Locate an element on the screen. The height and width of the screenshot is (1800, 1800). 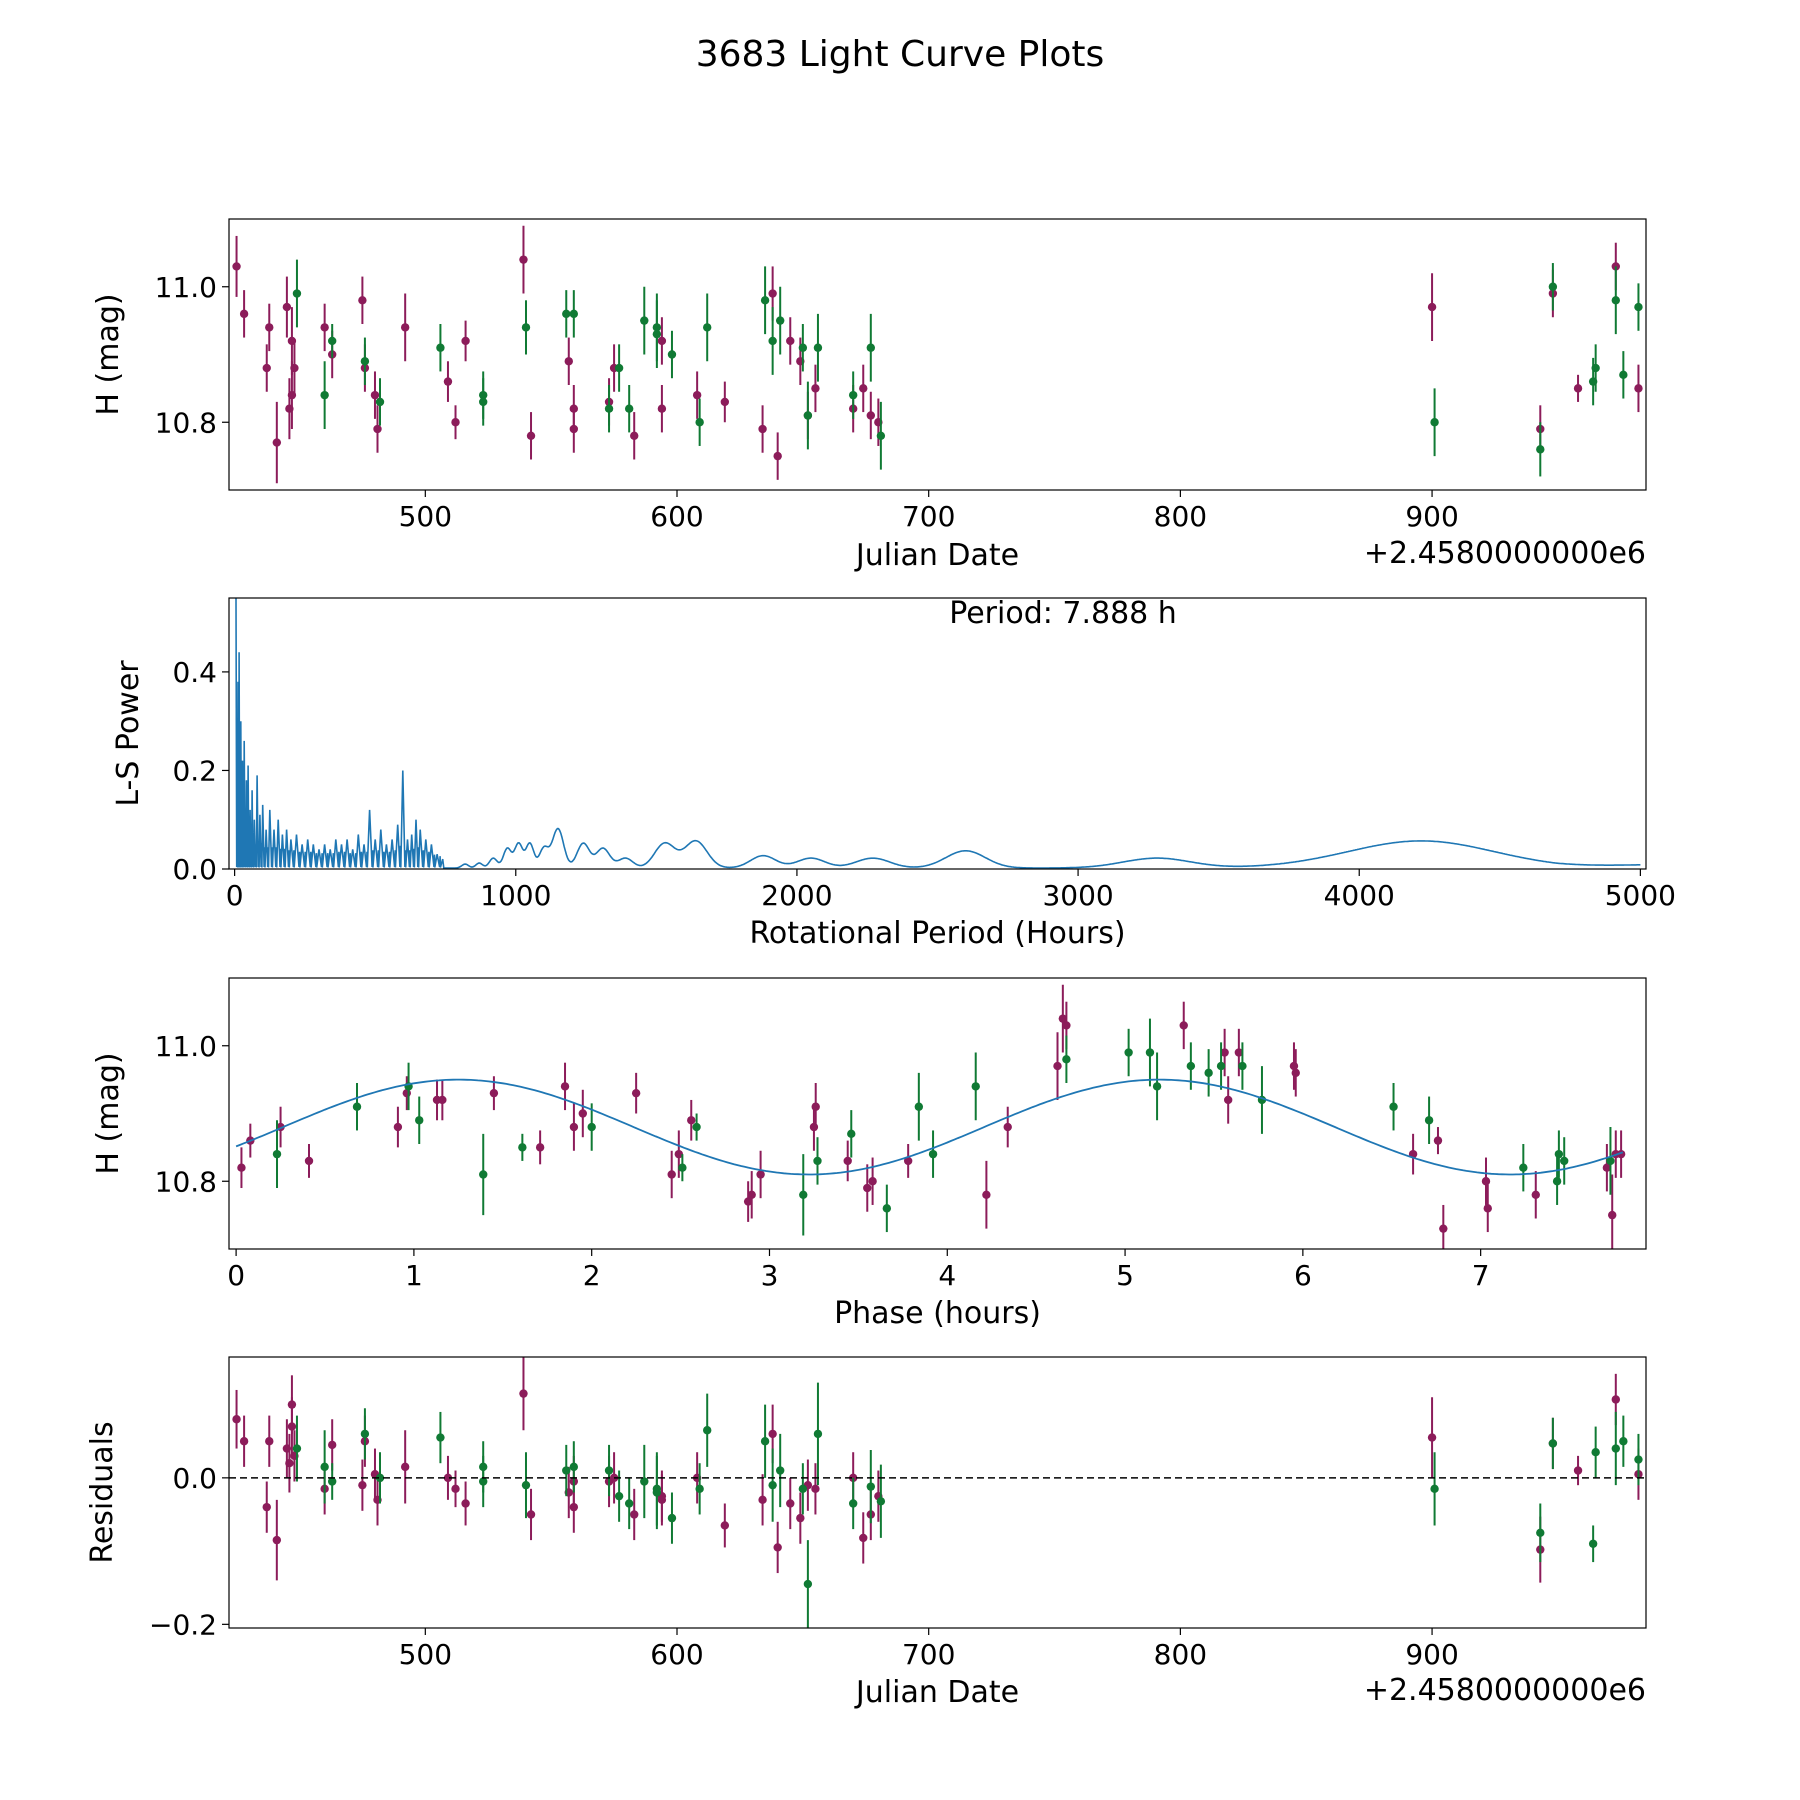
x-tick-label: 4000 is located at coordinates (1359, 895).